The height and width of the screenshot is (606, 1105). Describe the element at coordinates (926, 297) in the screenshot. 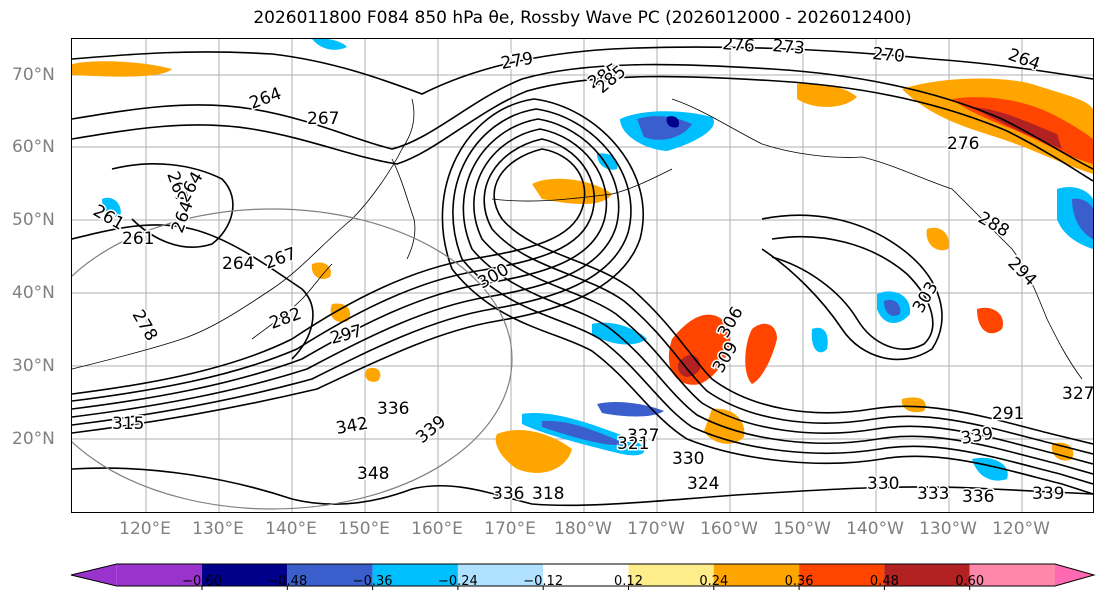

I see `contour-label: 303` at that location.